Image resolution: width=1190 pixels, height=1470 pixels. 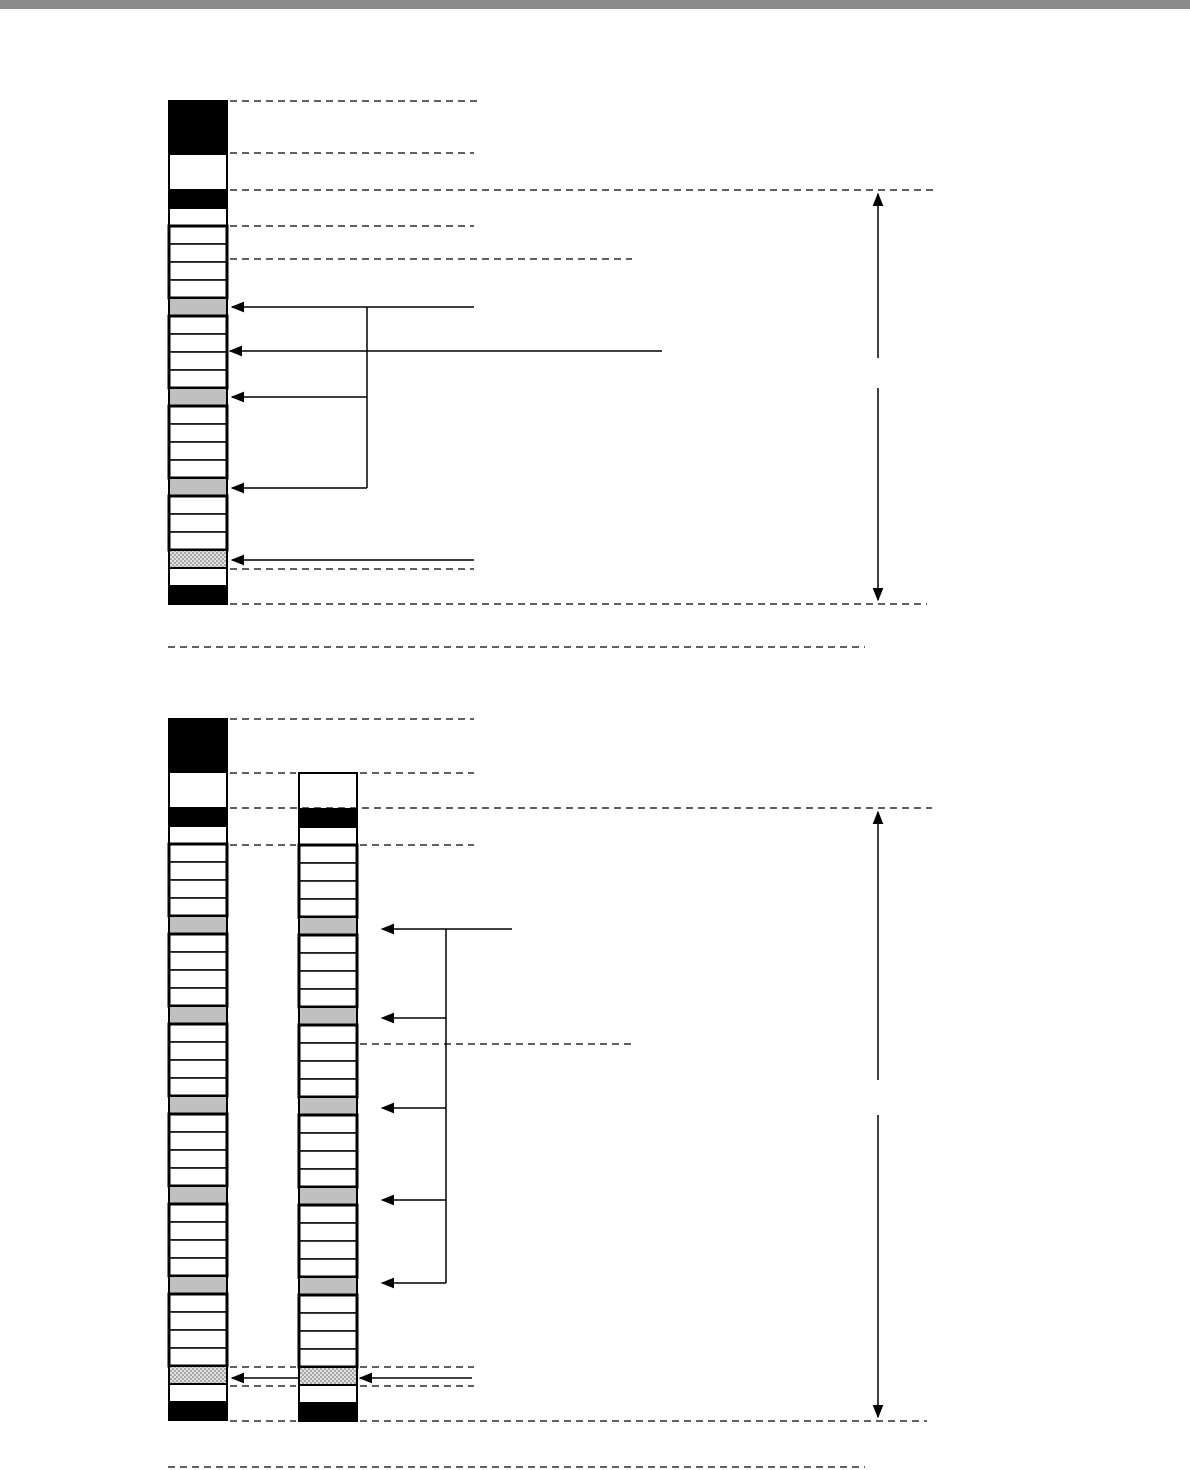 I want to click on header-bar, so click(x=595, y=4).